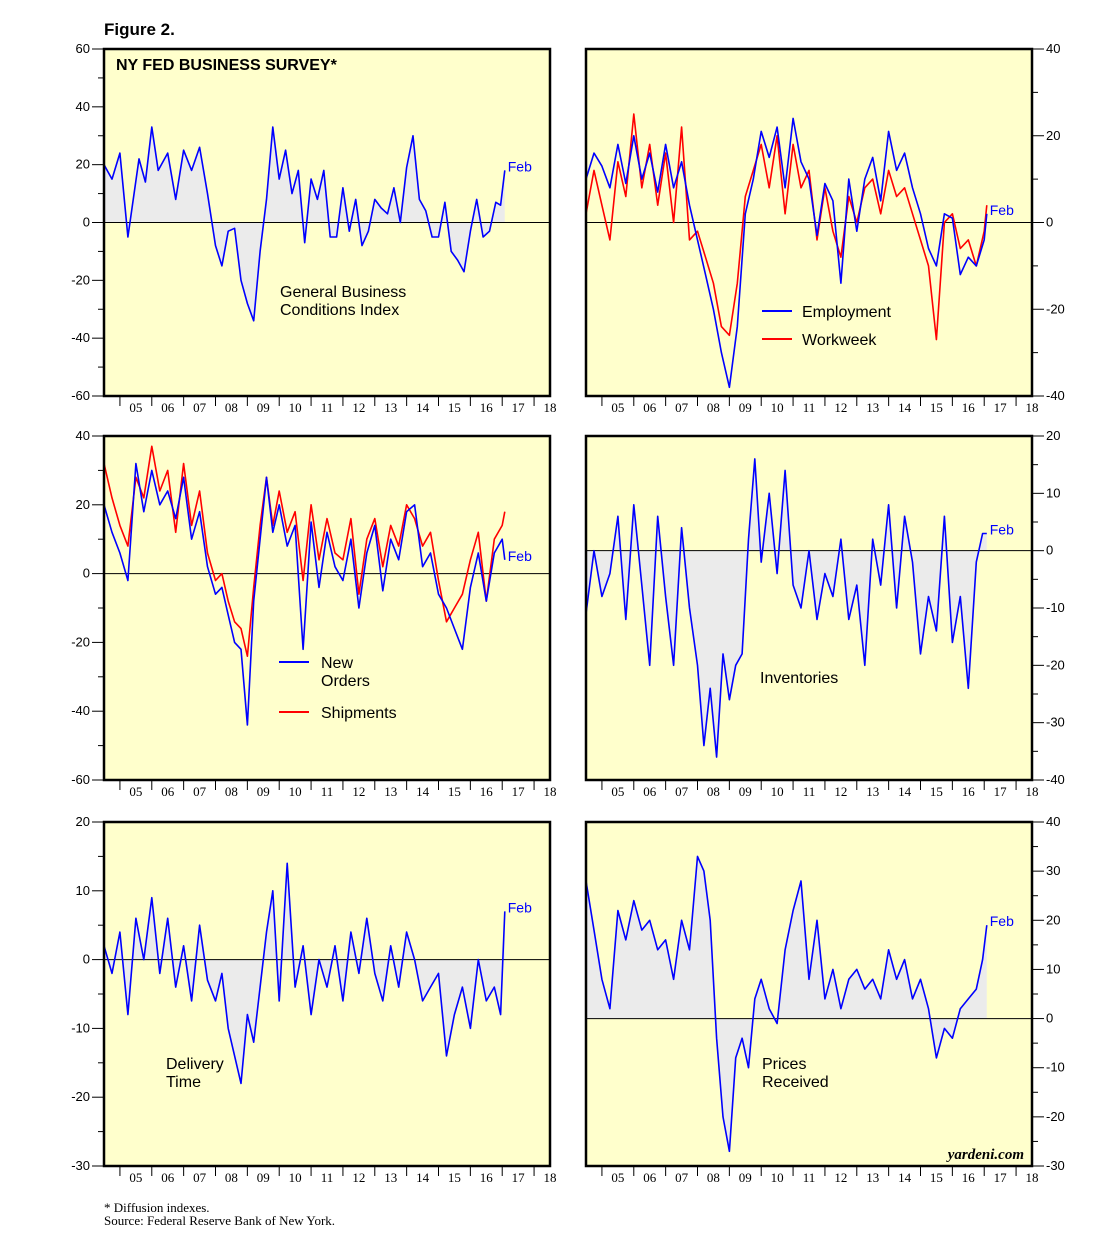  What do you see at coordinates (83, 48) in the screenshot?
I see `y-tick-label: 60` at bounding box center [83, 48].